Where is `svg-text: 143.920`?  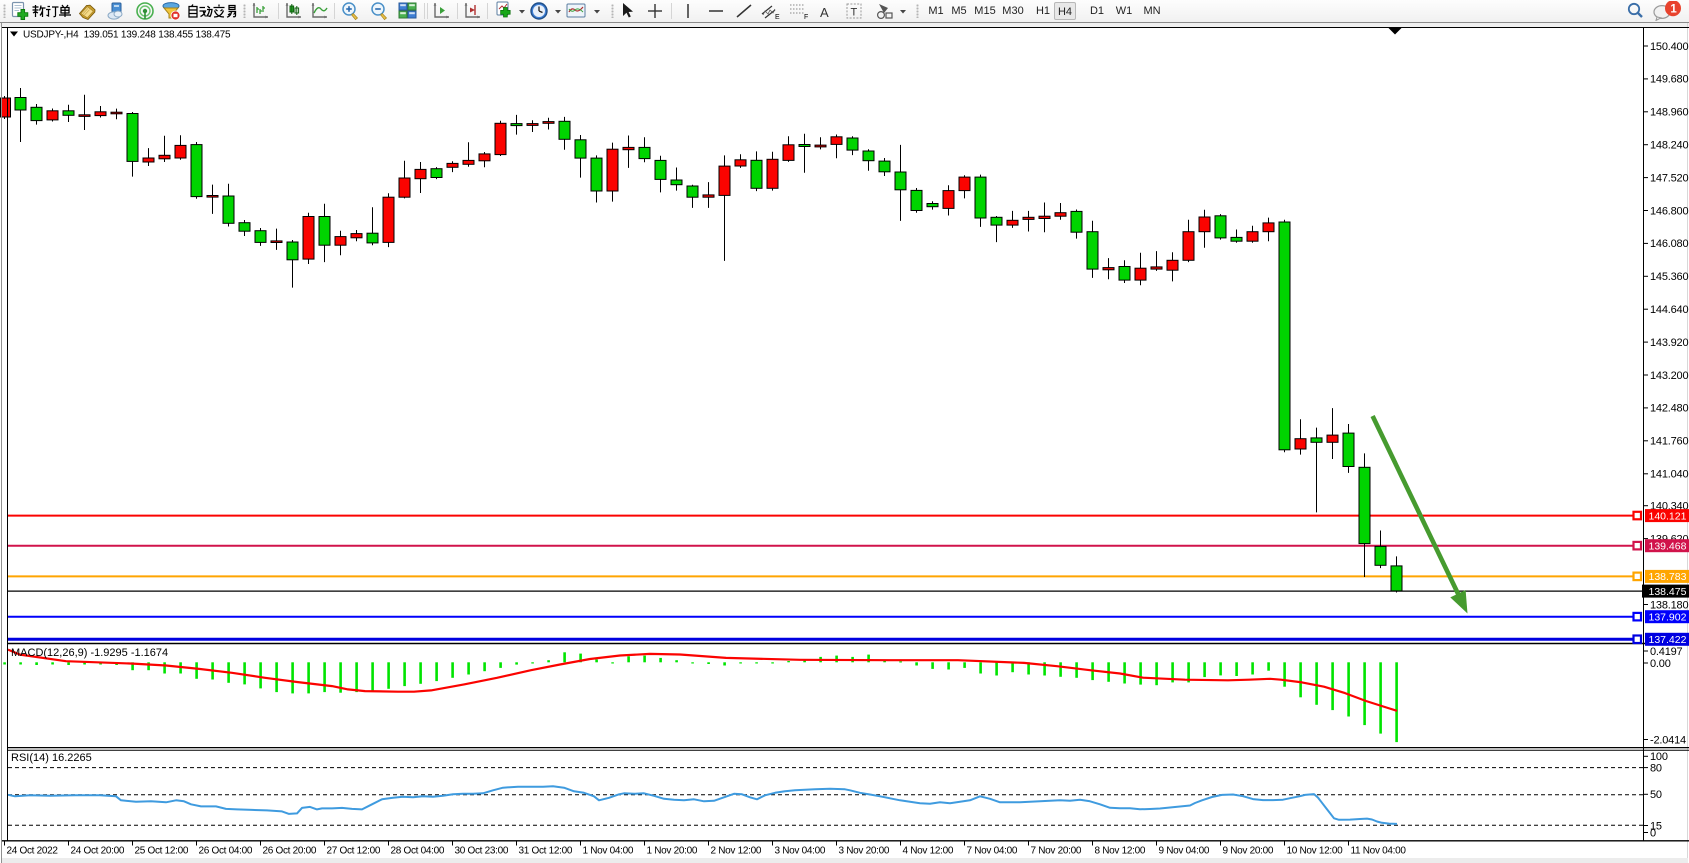 svg-text: 143.920 is located at coordinates (1669, 343).